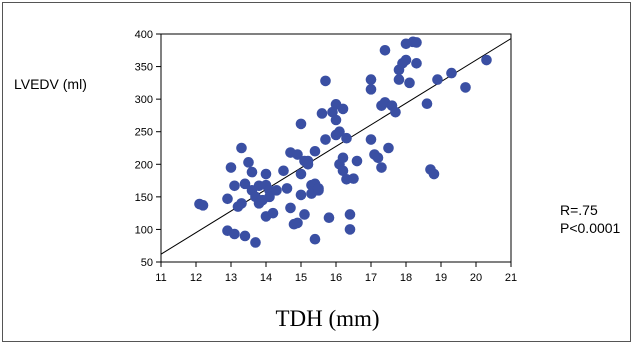  What do you see at coordinates (144, 100) in the screenshot?
I see `y-tick-label: 300` at bounding box center [144, 100].